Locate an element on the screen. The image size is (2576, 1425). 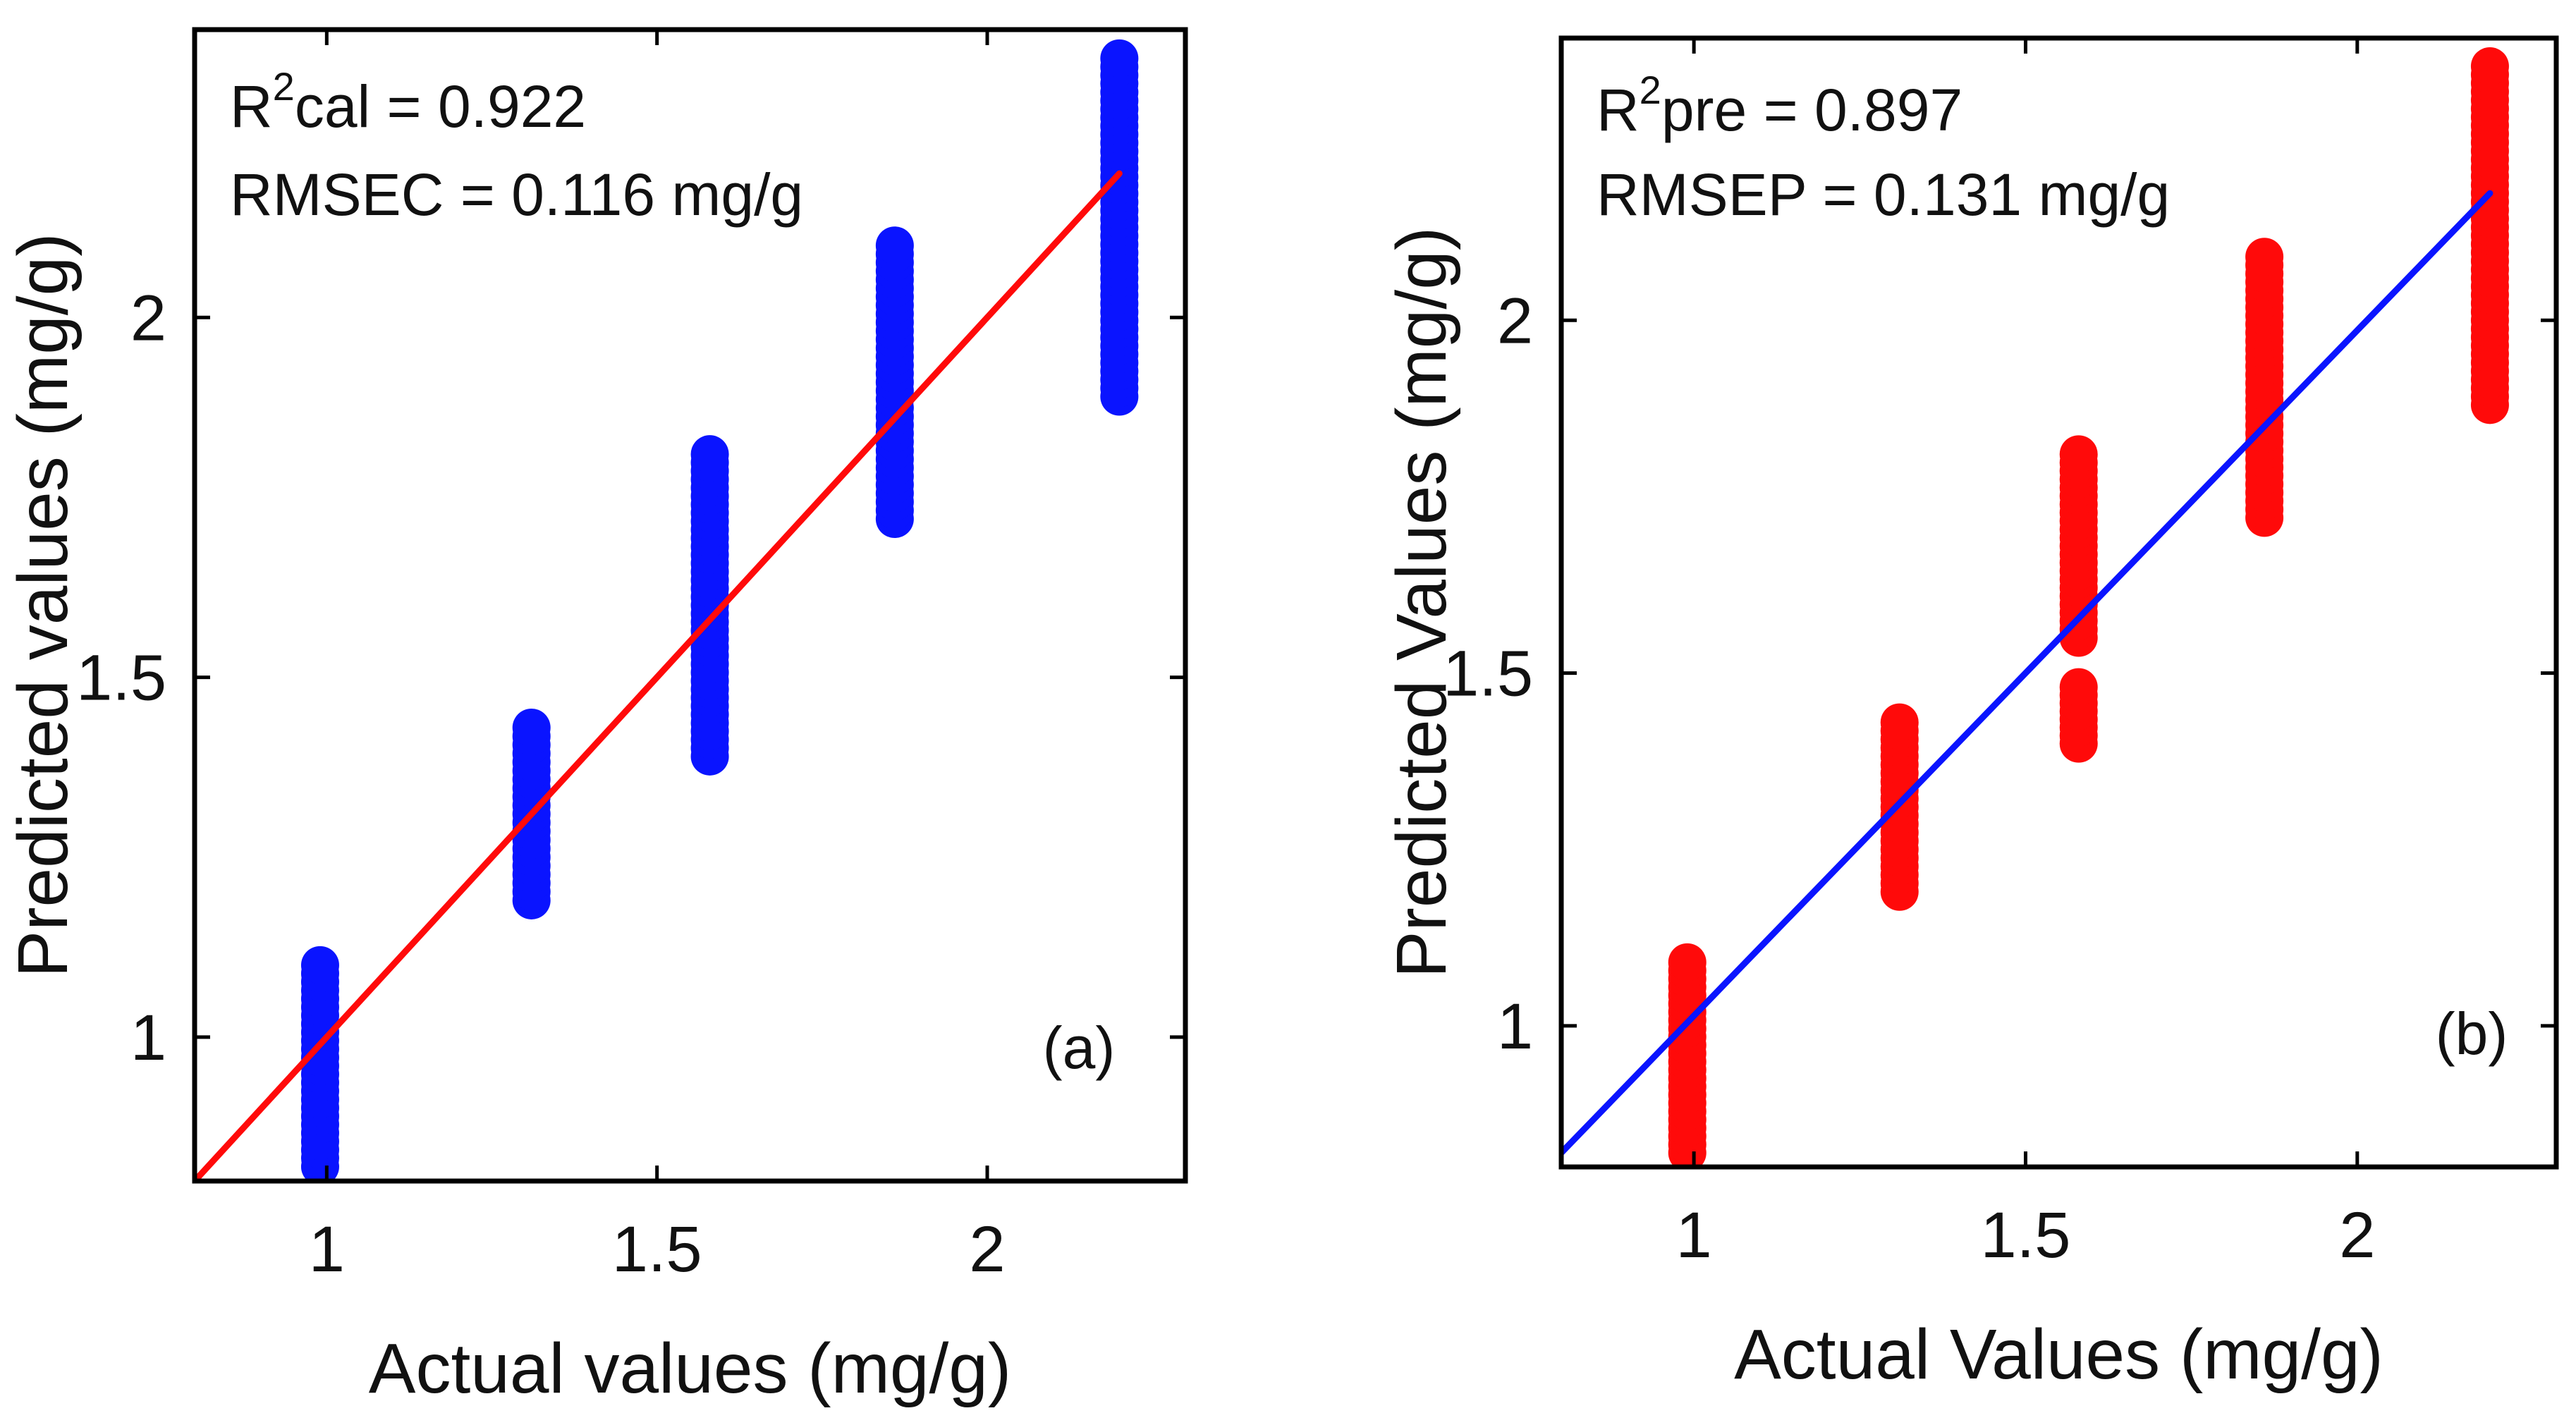
x-axis-label: Actual Values (mg/g) is located at coordinates (2059, 1354).